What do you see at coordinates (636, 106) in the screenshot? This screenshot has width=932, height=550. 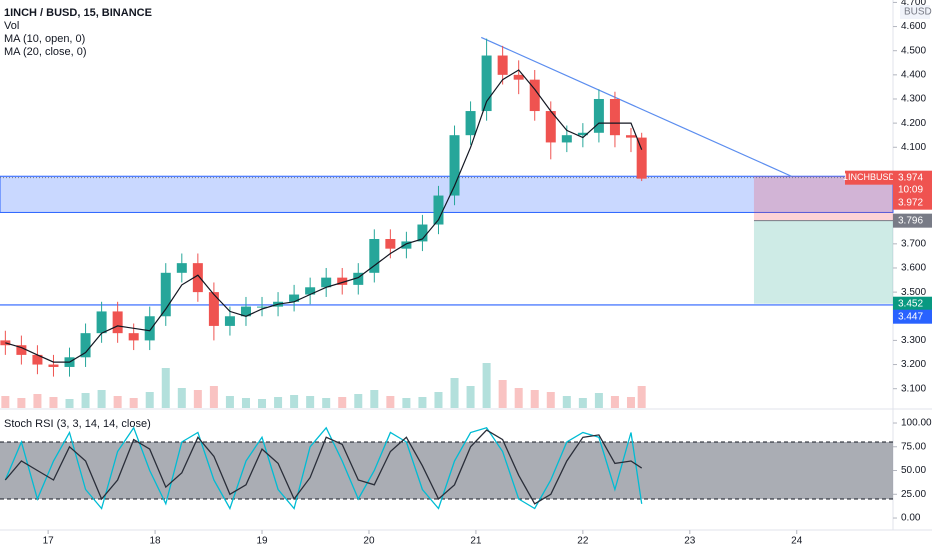 I see `trendline` at bounding box center [636, 106].